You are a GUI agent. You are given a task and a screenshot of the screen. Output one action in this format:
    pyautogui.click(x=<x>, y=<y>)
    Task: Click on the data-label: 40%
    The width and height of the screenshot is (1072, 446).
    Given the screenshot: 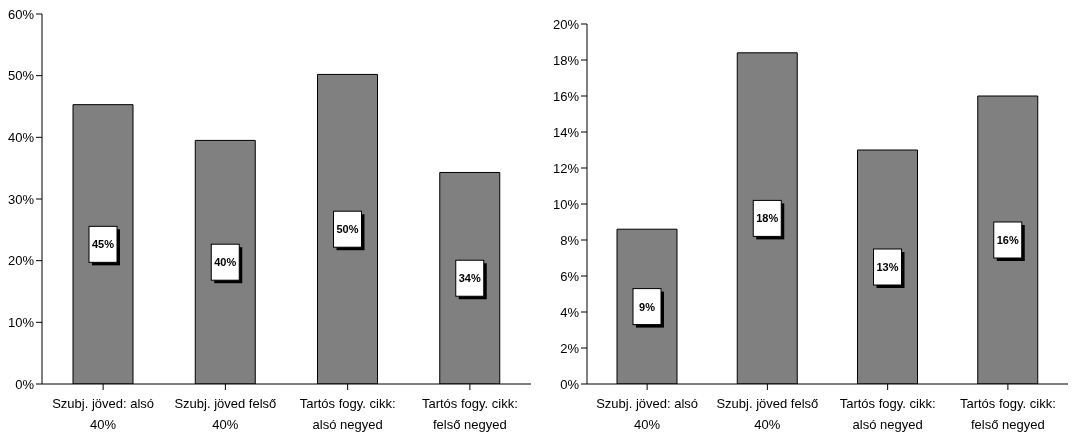 What is the action you would take?
    pyautogui.click(x=225, y=262)
    